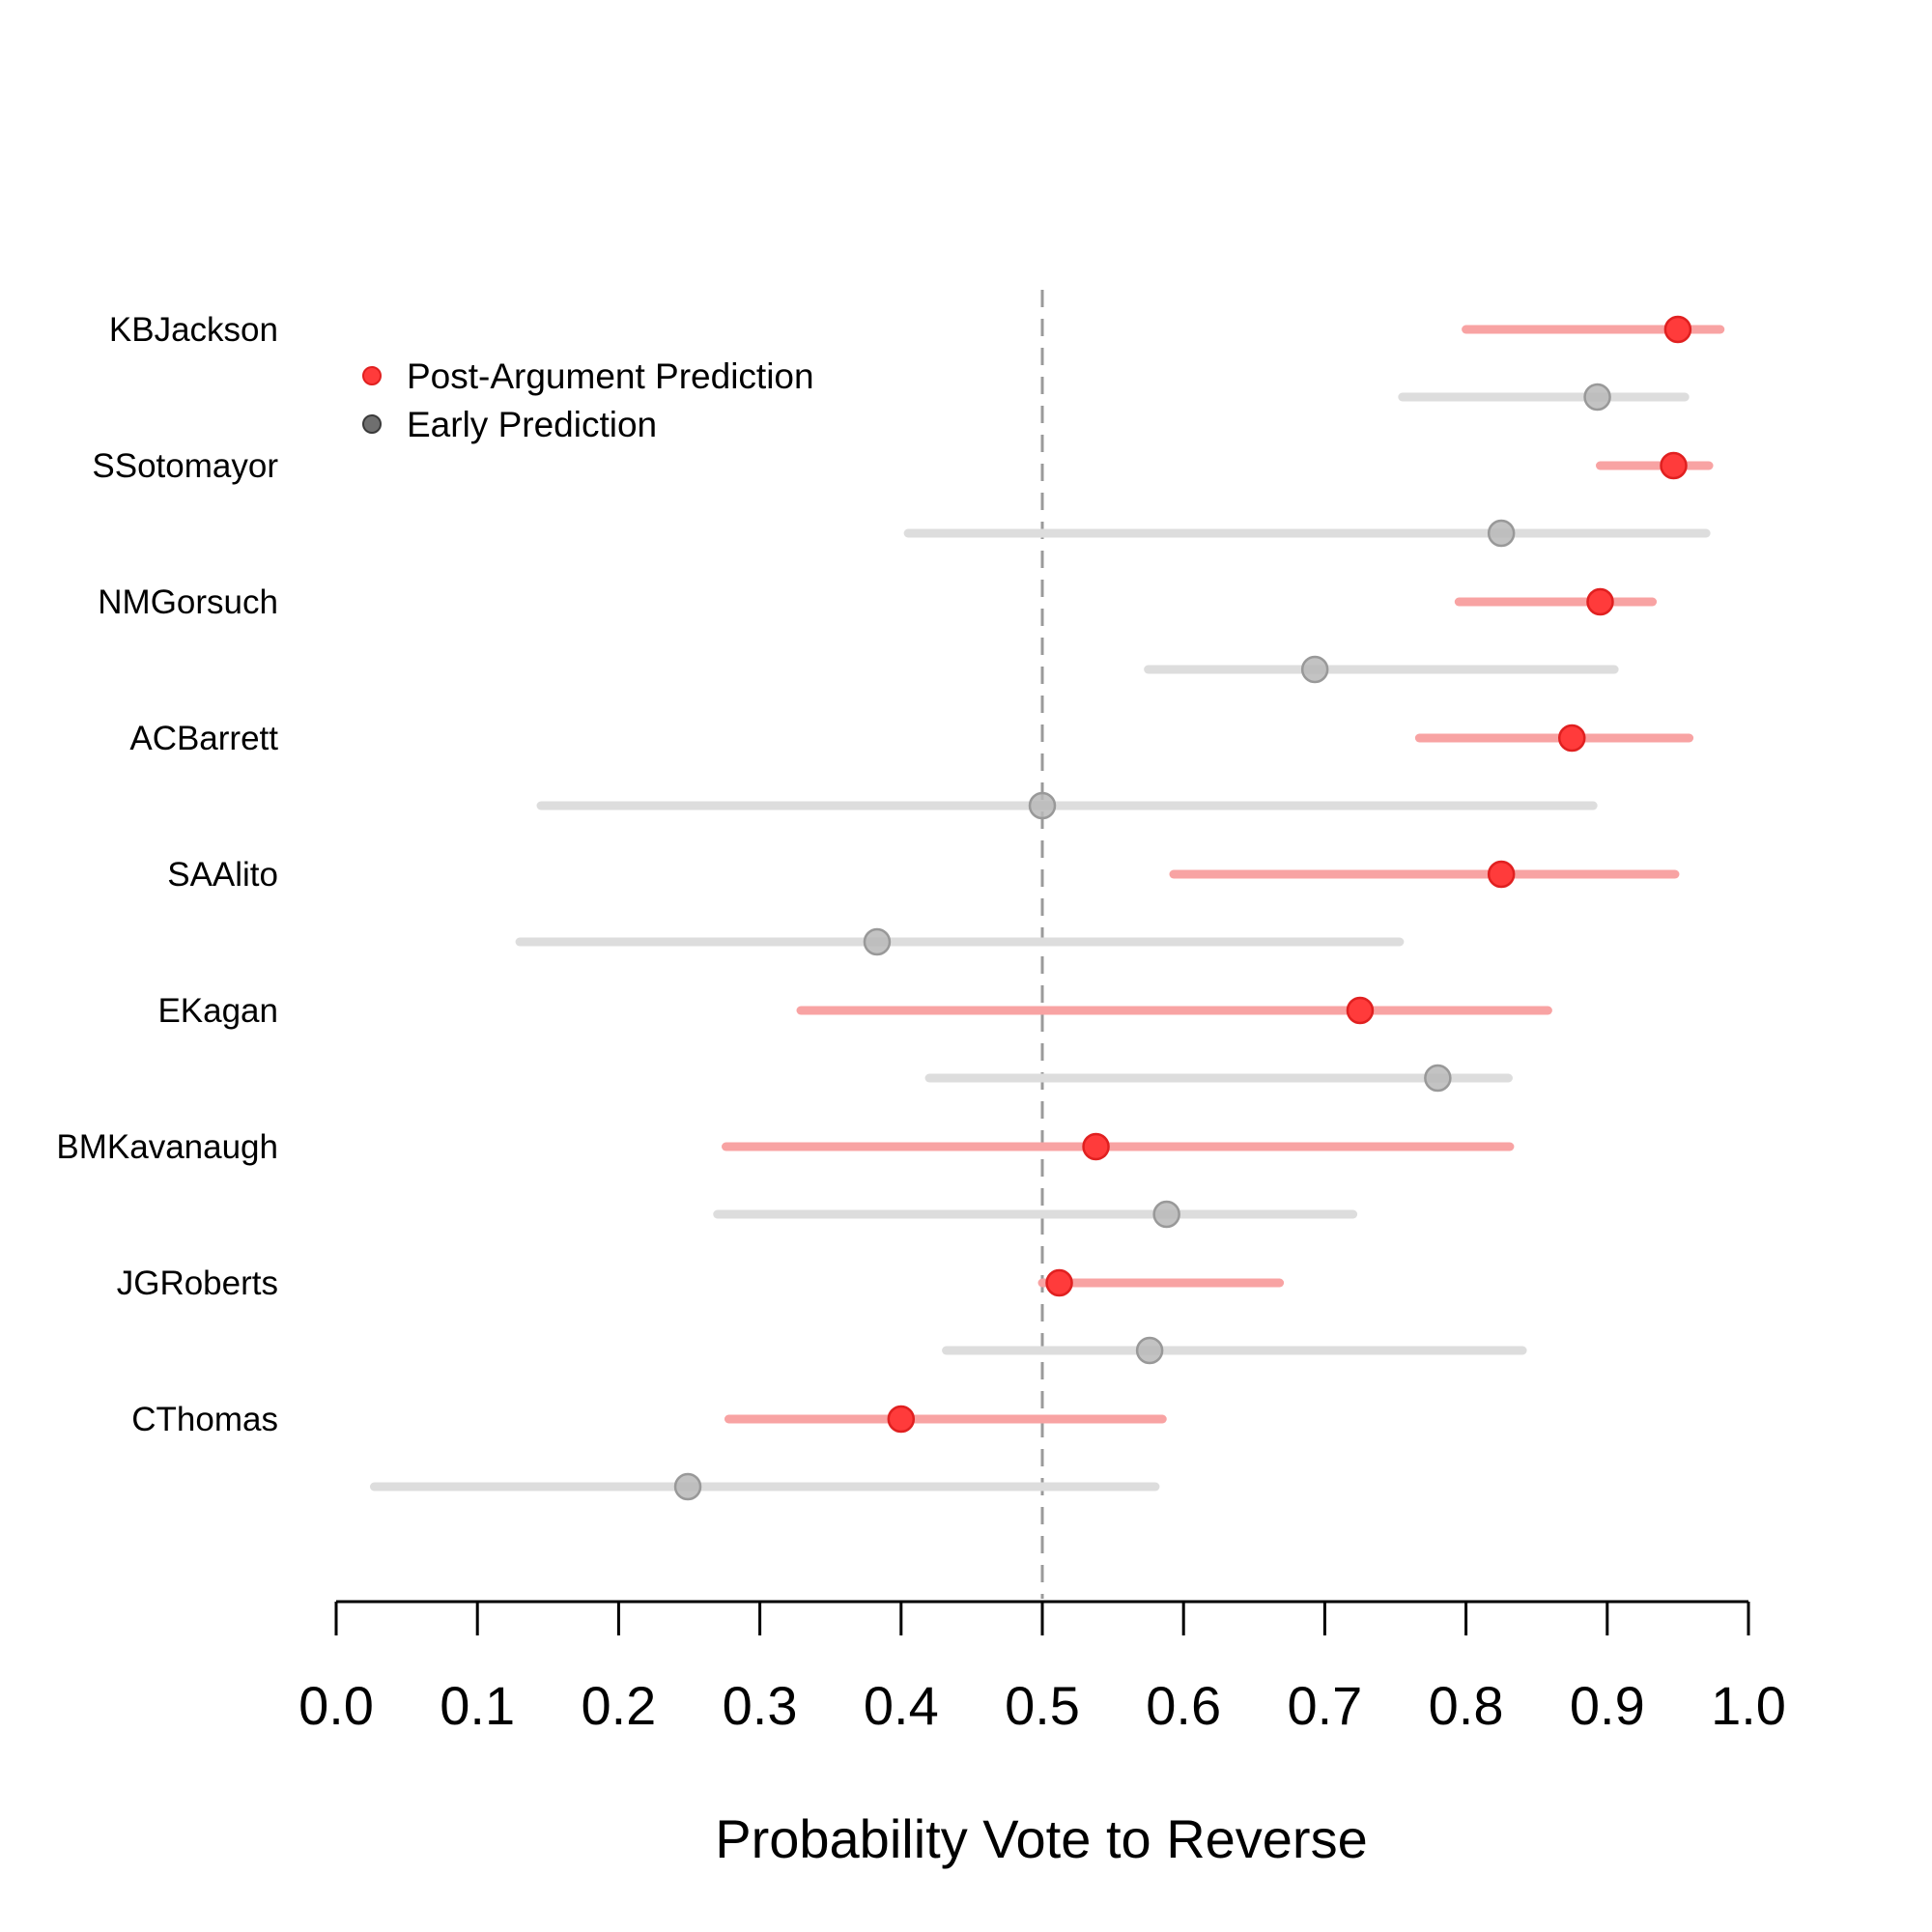  I want to click on early-point-bmkavanaugh, so click(1166, 1214).